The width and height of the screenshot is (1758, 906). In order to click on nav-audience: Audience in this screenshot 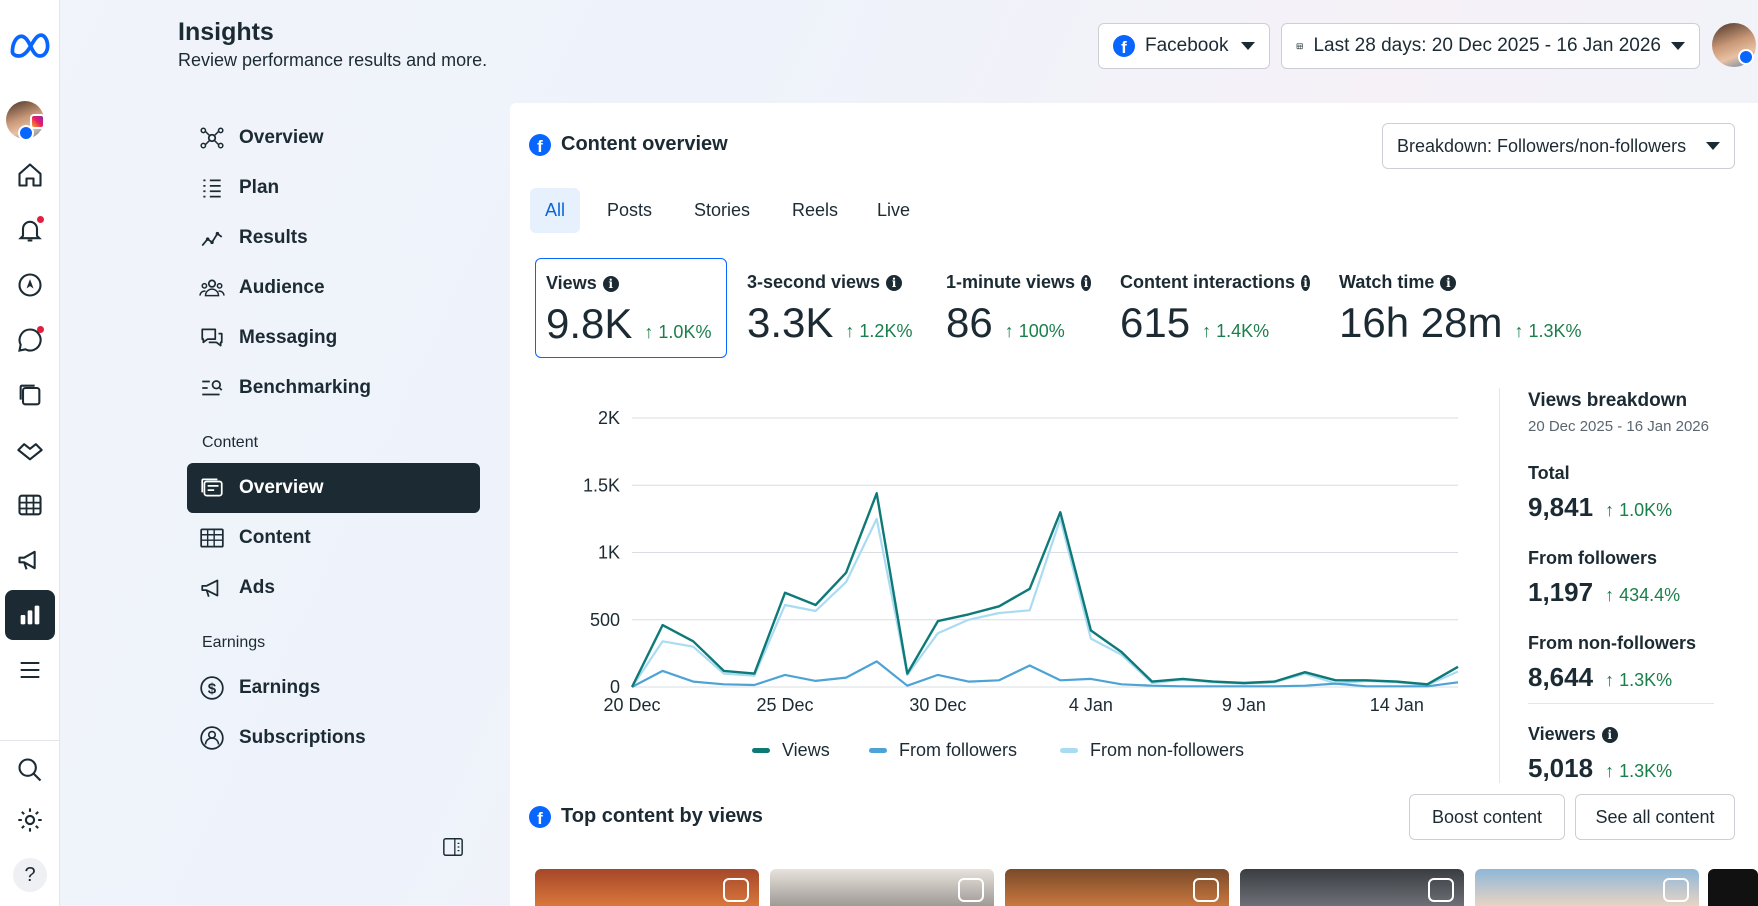, I will do `click(333, 288)`.